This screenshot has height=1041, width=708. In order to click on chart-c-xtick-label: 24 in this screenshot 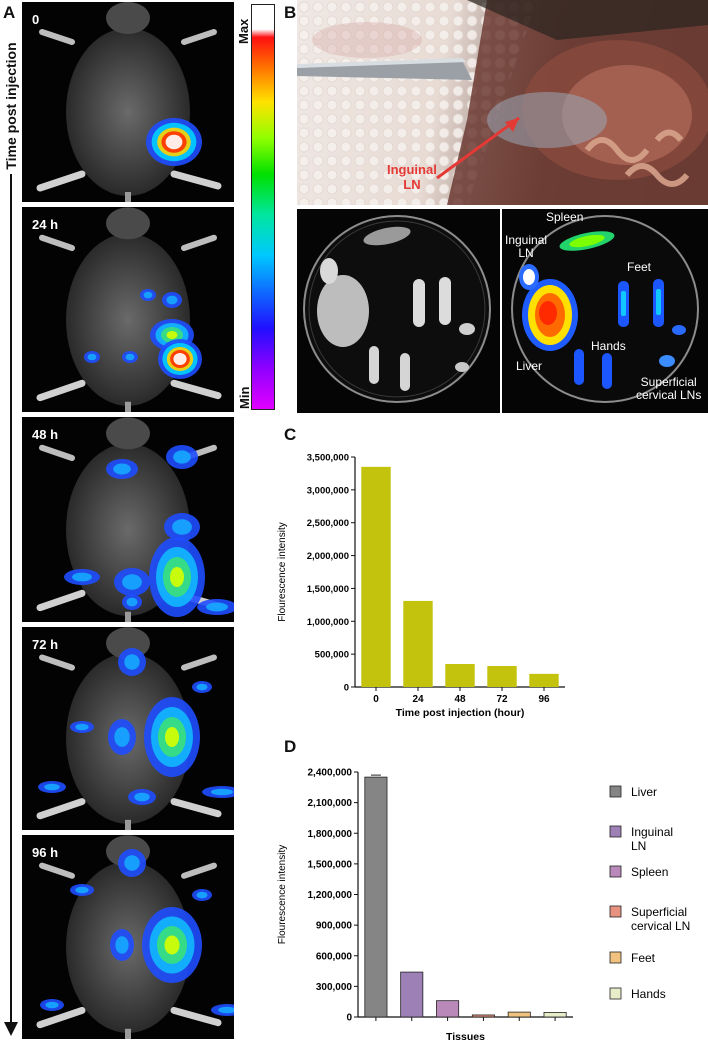, I will do `click(418, 699)`.